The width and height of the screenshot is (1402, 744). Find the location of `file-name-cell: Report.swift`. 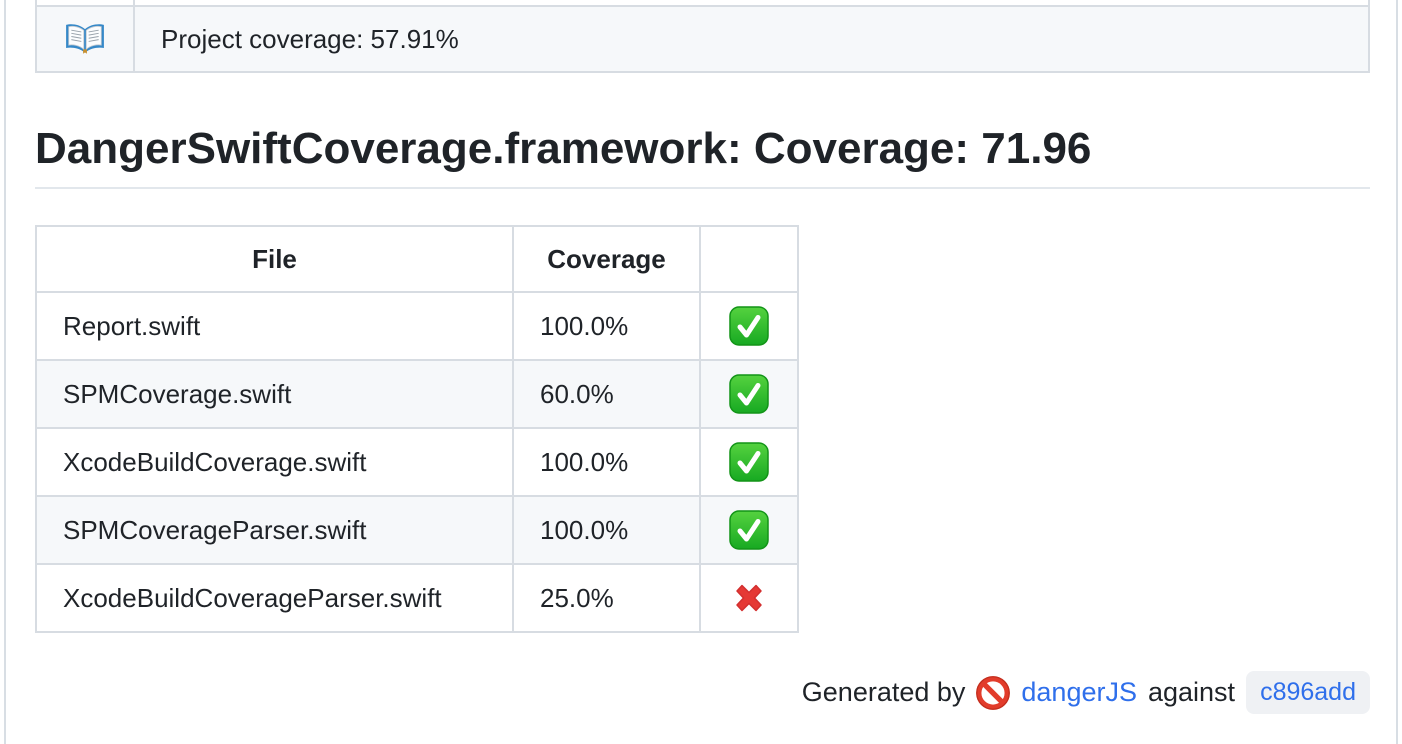

file-name-cell: Report.swift is located at coordinates (274, 326).